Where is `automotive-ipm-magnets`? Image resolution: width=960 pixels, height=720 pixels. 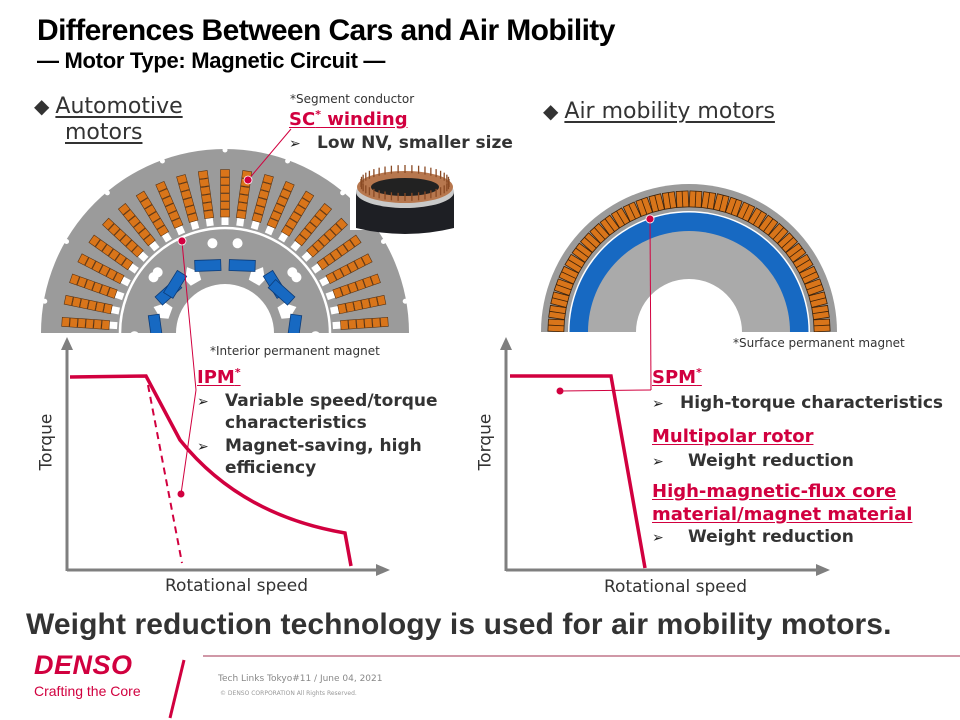 automotive-ipm-magnets is located at coordinates (225, 285).